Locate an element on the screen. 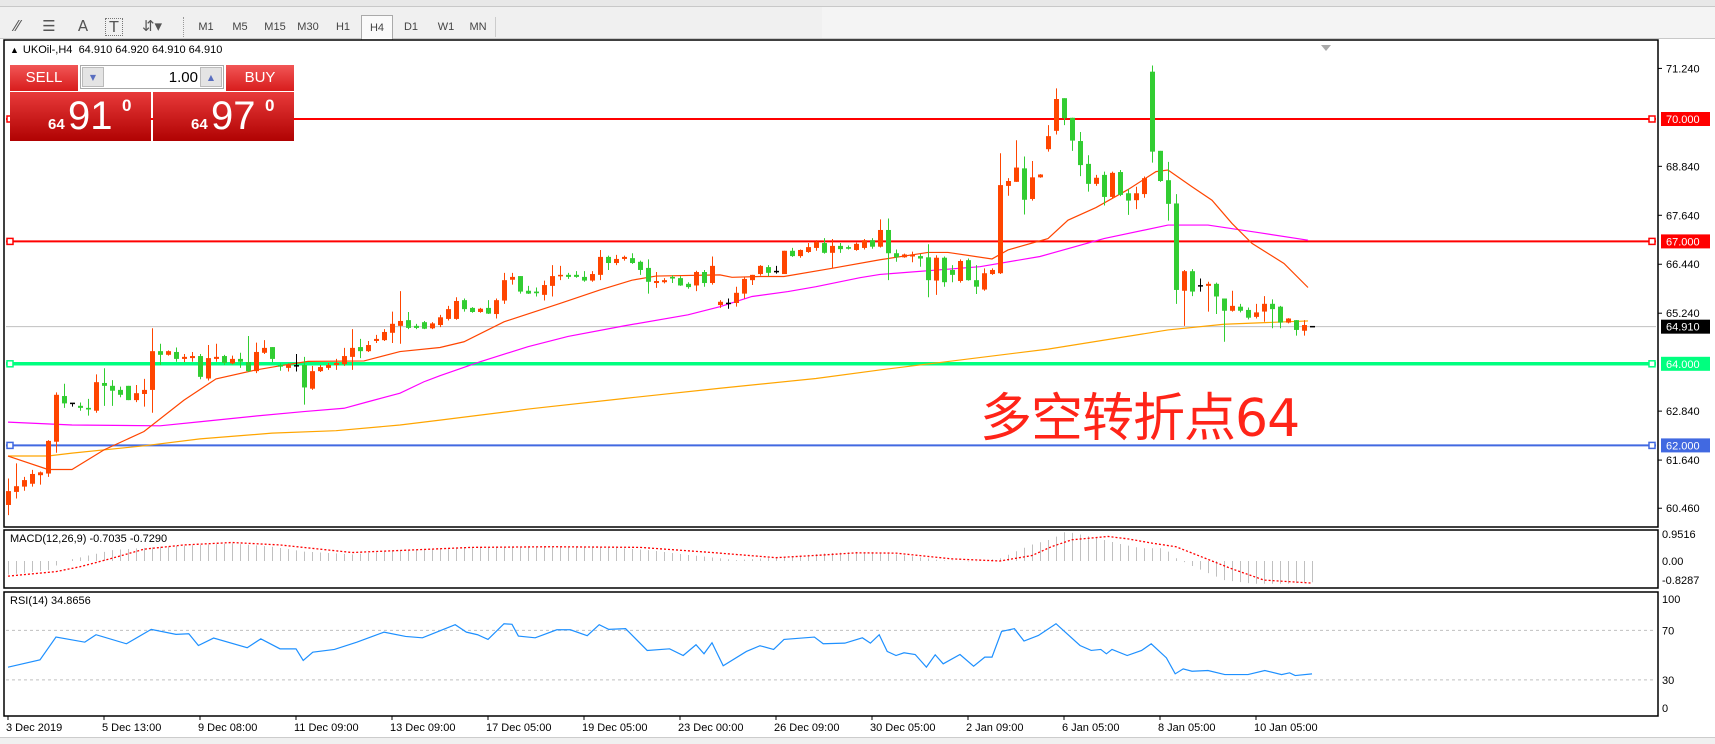 The image size is (1715, 744). lot-input is located at coordinates (153, 77).